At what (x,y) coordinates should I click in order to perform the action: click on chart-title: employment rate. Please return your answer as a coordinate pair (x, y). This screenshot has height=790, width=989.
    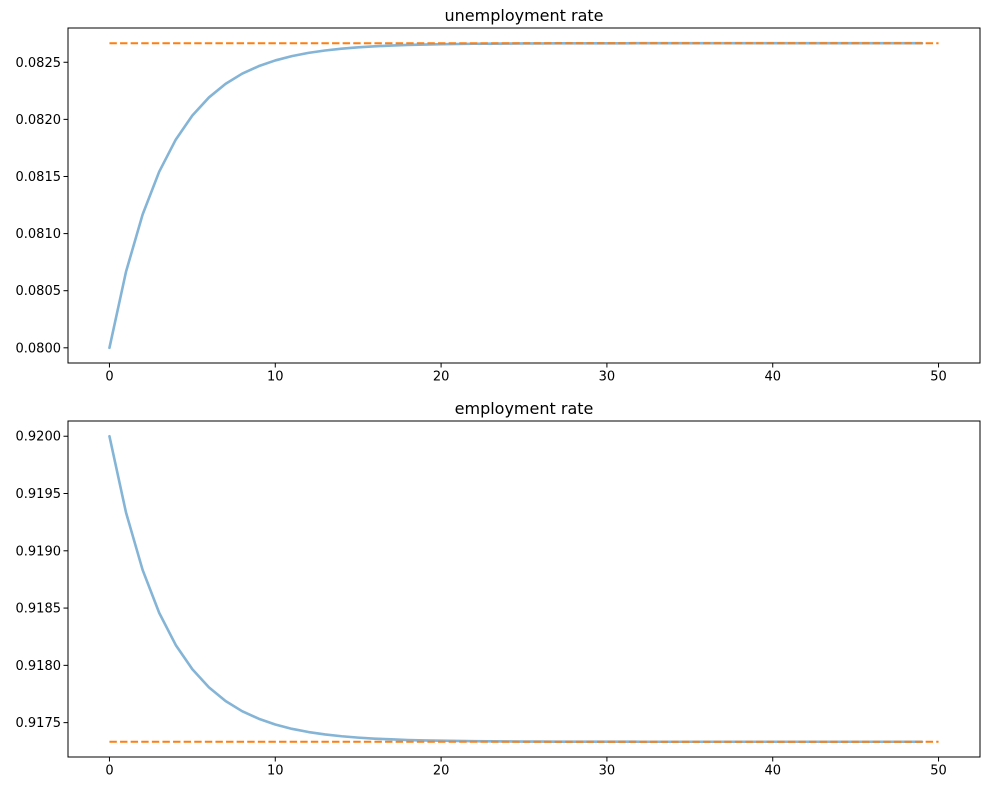
    Looking at the image, I should click on (524, 408).